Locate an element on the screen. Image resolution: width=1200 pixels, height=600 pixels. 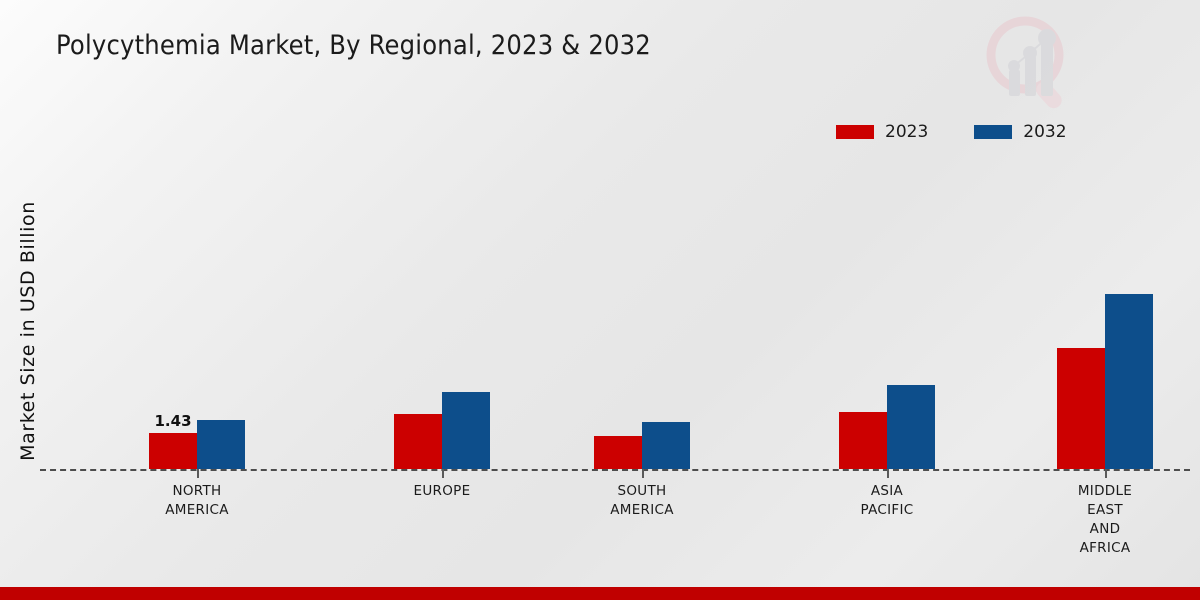
bar-value-label: 1.43 is located at coordinates (173, 421).